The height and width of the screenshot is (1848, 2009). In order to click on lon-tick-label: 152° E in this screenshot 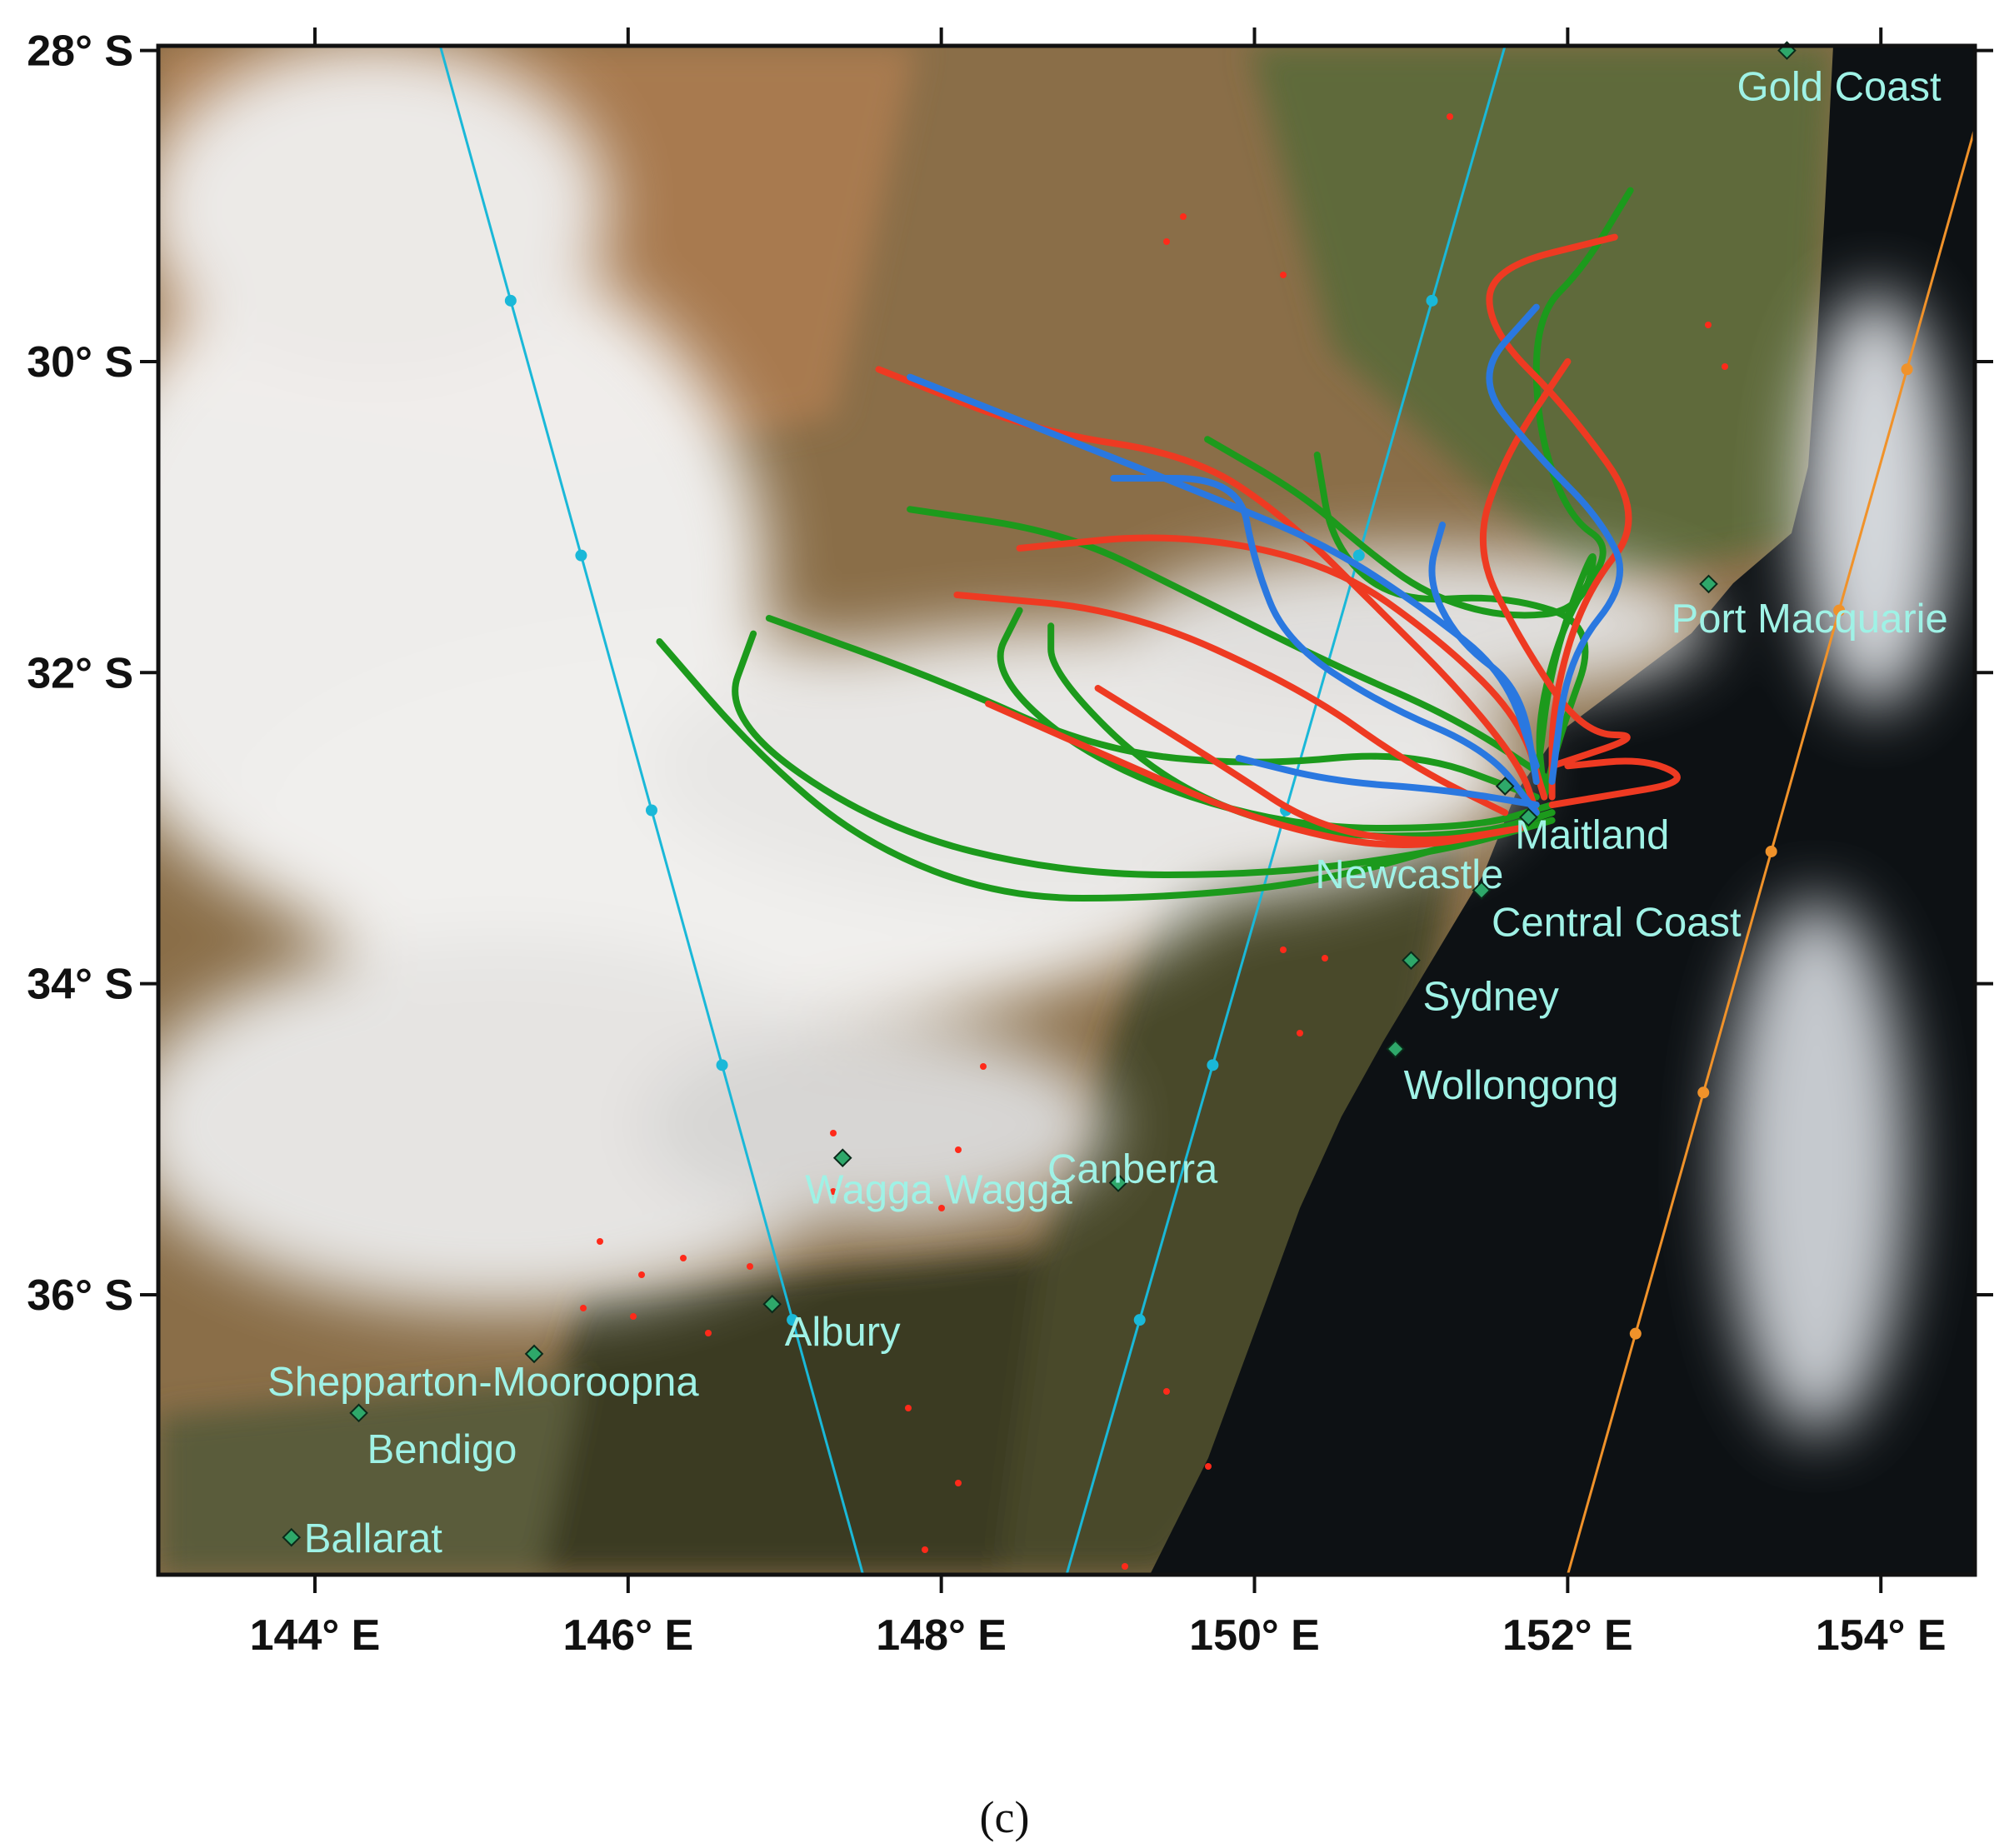, I will do `click(1567, 1636)`.